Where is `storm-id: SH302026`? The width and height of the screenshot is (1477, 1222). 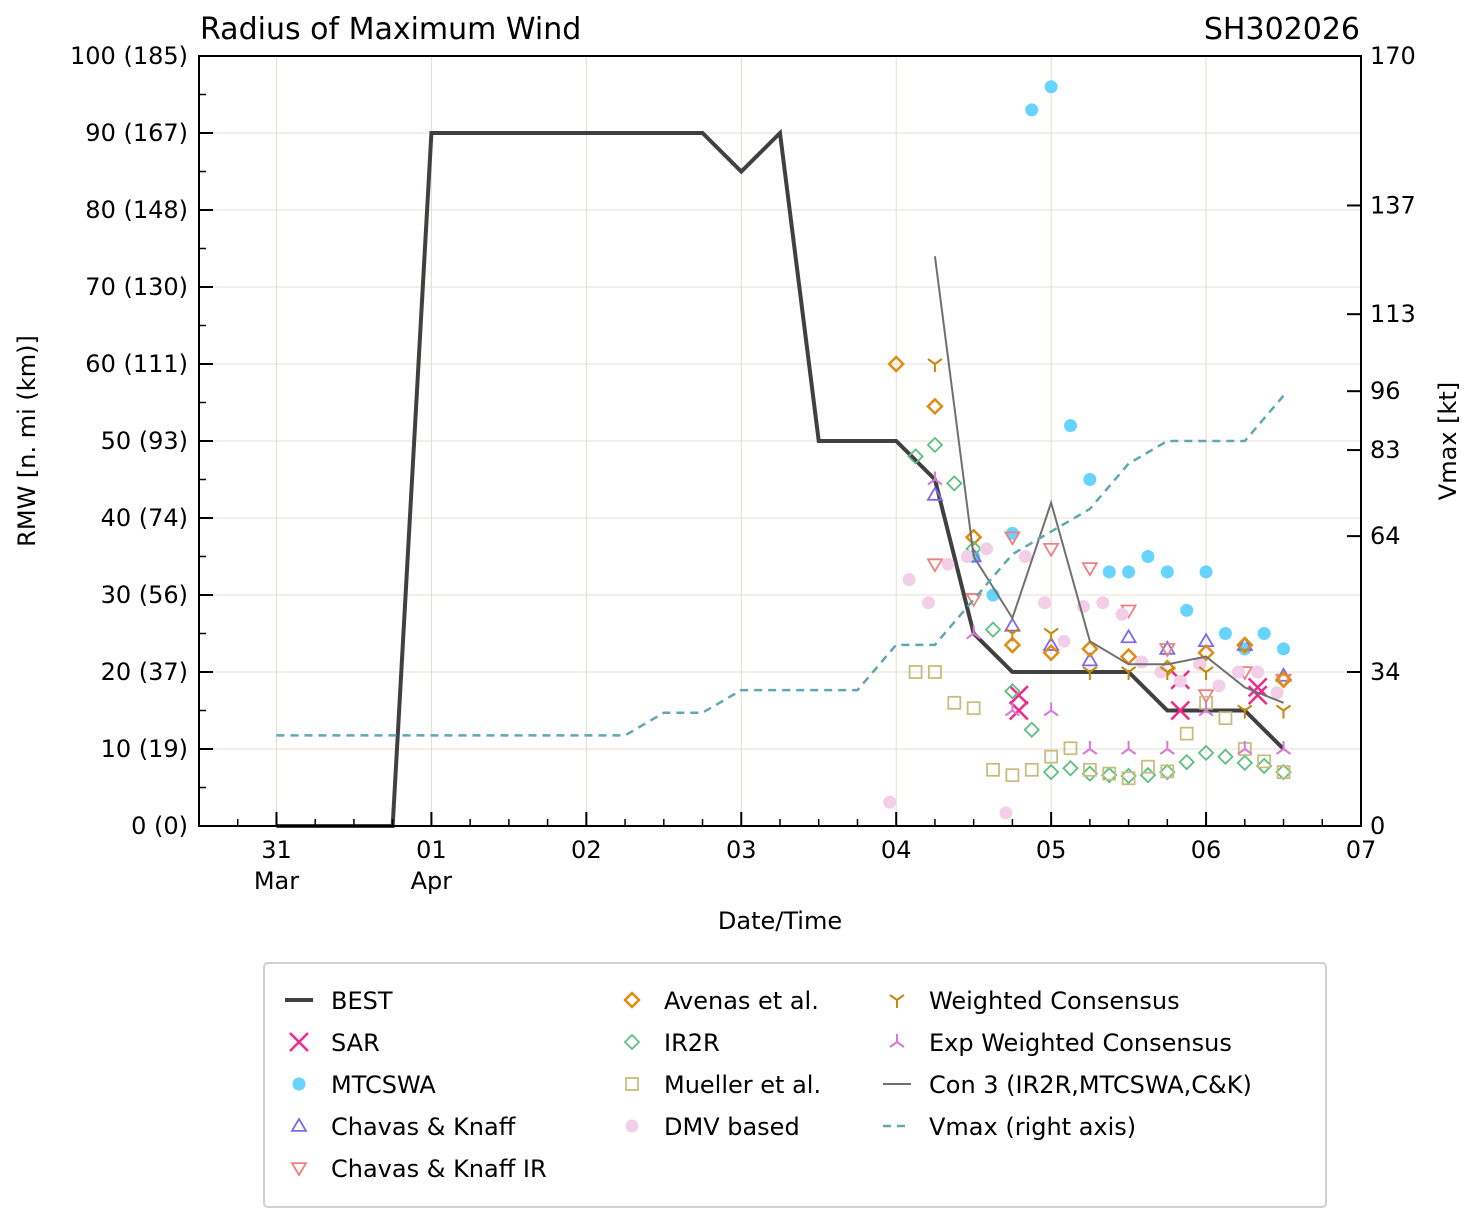
storm-id: SH302026 is located at coordinates (1282, 29).